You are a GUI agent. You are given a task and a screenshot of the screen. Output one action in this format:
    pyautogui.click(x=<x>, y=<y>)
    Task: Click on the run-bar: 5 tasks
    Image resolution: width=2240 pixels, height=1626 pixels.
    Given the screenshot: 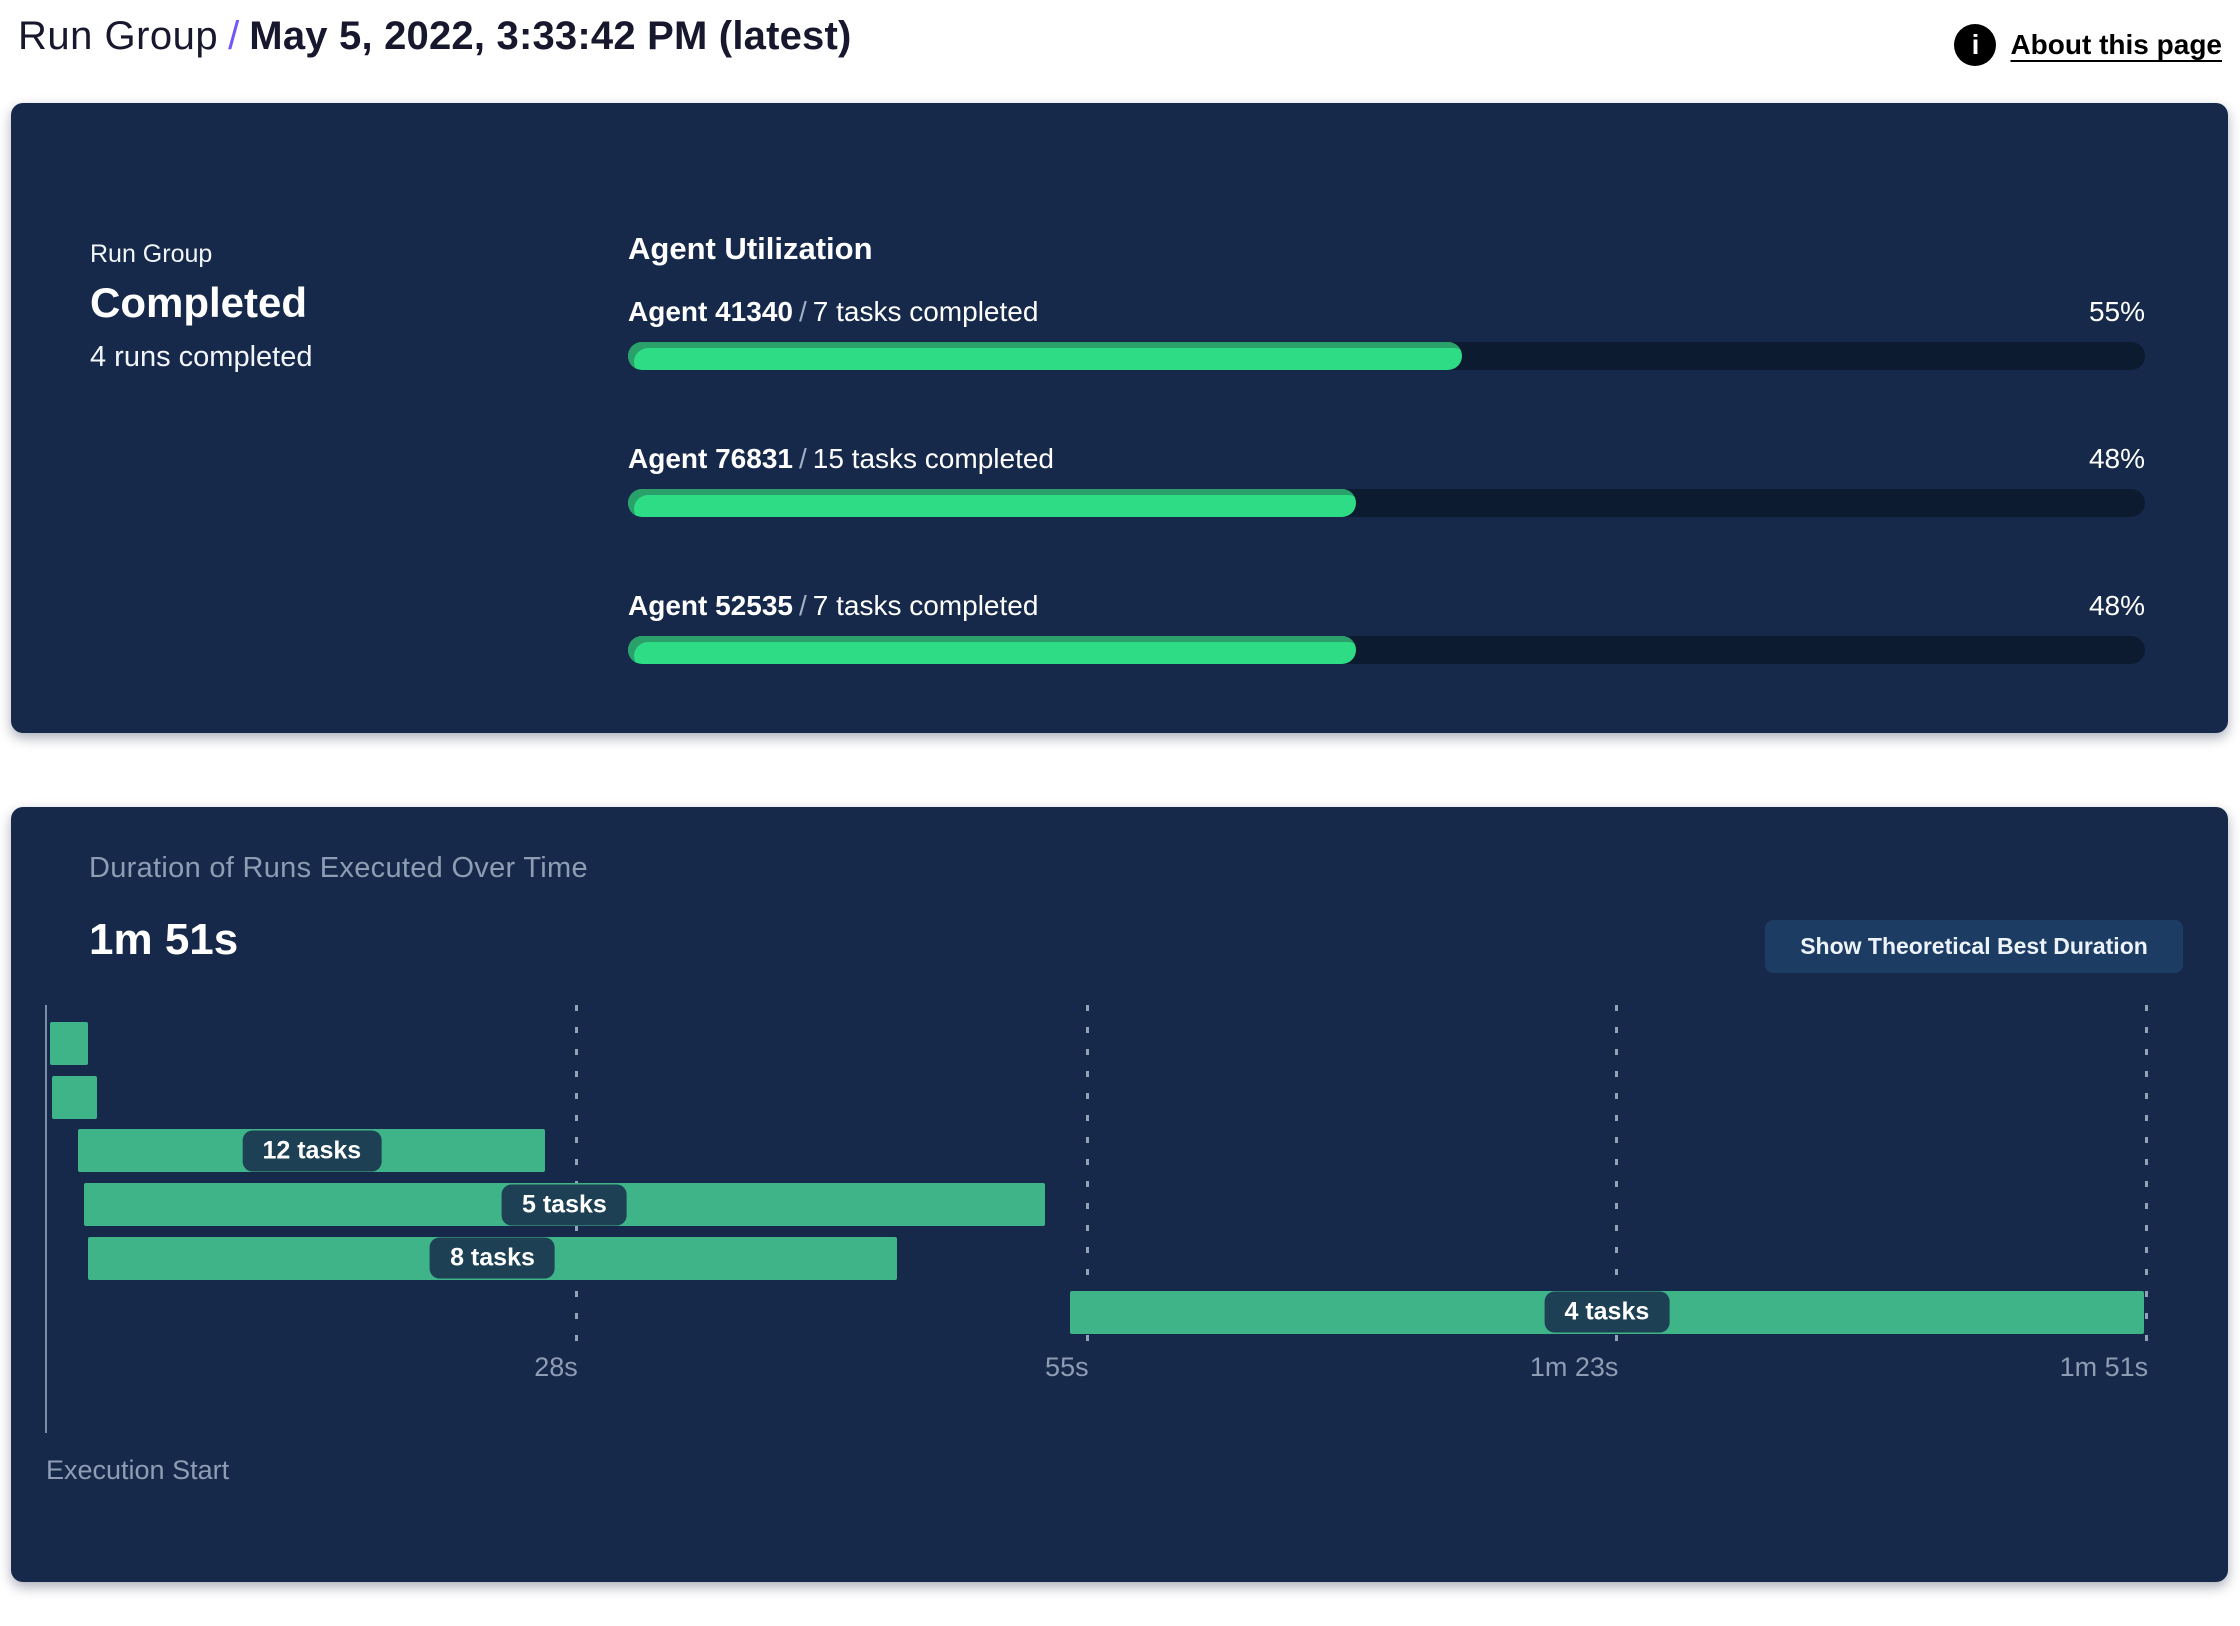 What is the action you would take?
    pyautogui.click(x=564, y=1205)
    